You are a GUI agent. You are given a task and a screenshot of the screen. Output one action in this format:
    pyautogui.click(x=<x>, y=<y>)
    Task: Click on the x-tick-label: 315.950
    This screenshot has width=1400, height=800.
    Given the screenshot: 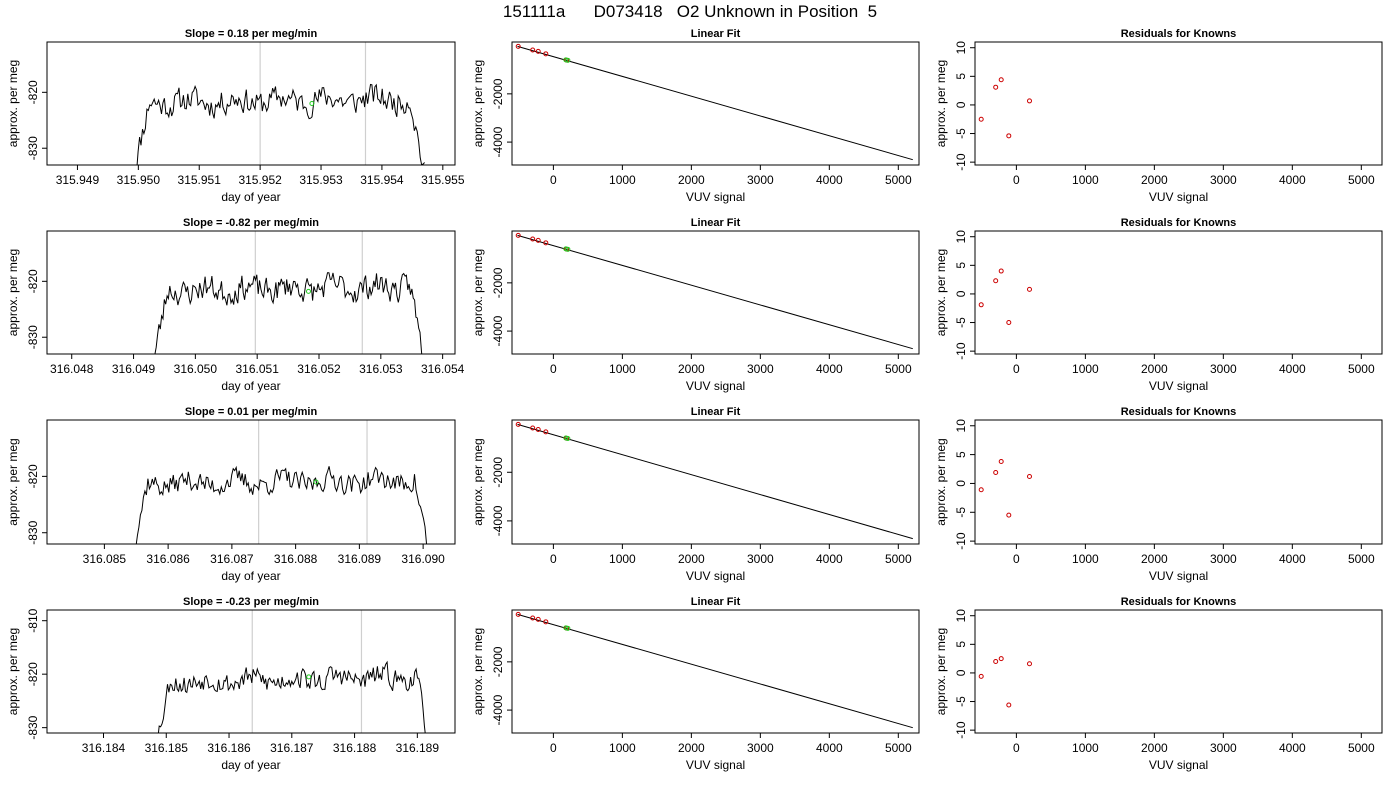 What is the action you would take?
    pyautogui.click(x=139, y=180)
    